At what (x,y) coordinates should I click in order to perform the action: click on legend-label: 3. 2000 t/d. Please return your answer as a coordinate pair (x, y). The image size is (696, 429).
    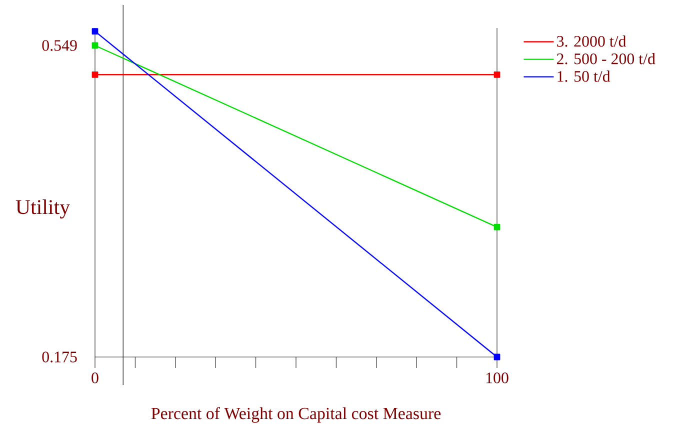
    Looking at the image, I should click on (591, 41).